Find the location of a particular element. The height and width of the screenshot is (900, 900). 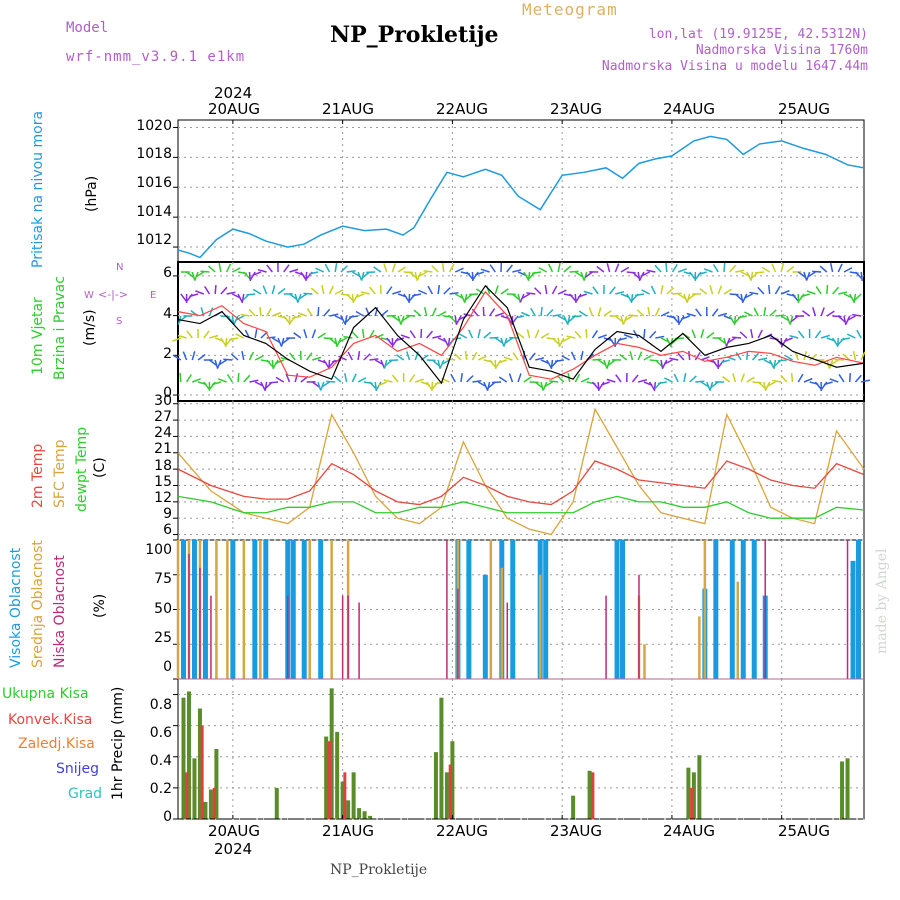

bottom-day-label: 25AUG is located at coordinates (804, 831).